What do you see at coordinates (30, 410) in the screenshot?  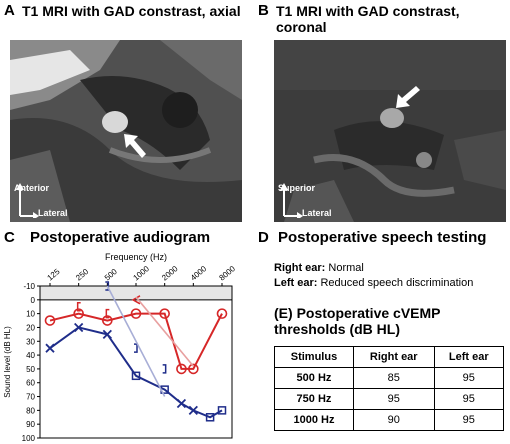 I see `y-tick-label: 80` at bounding box center [30, 410].